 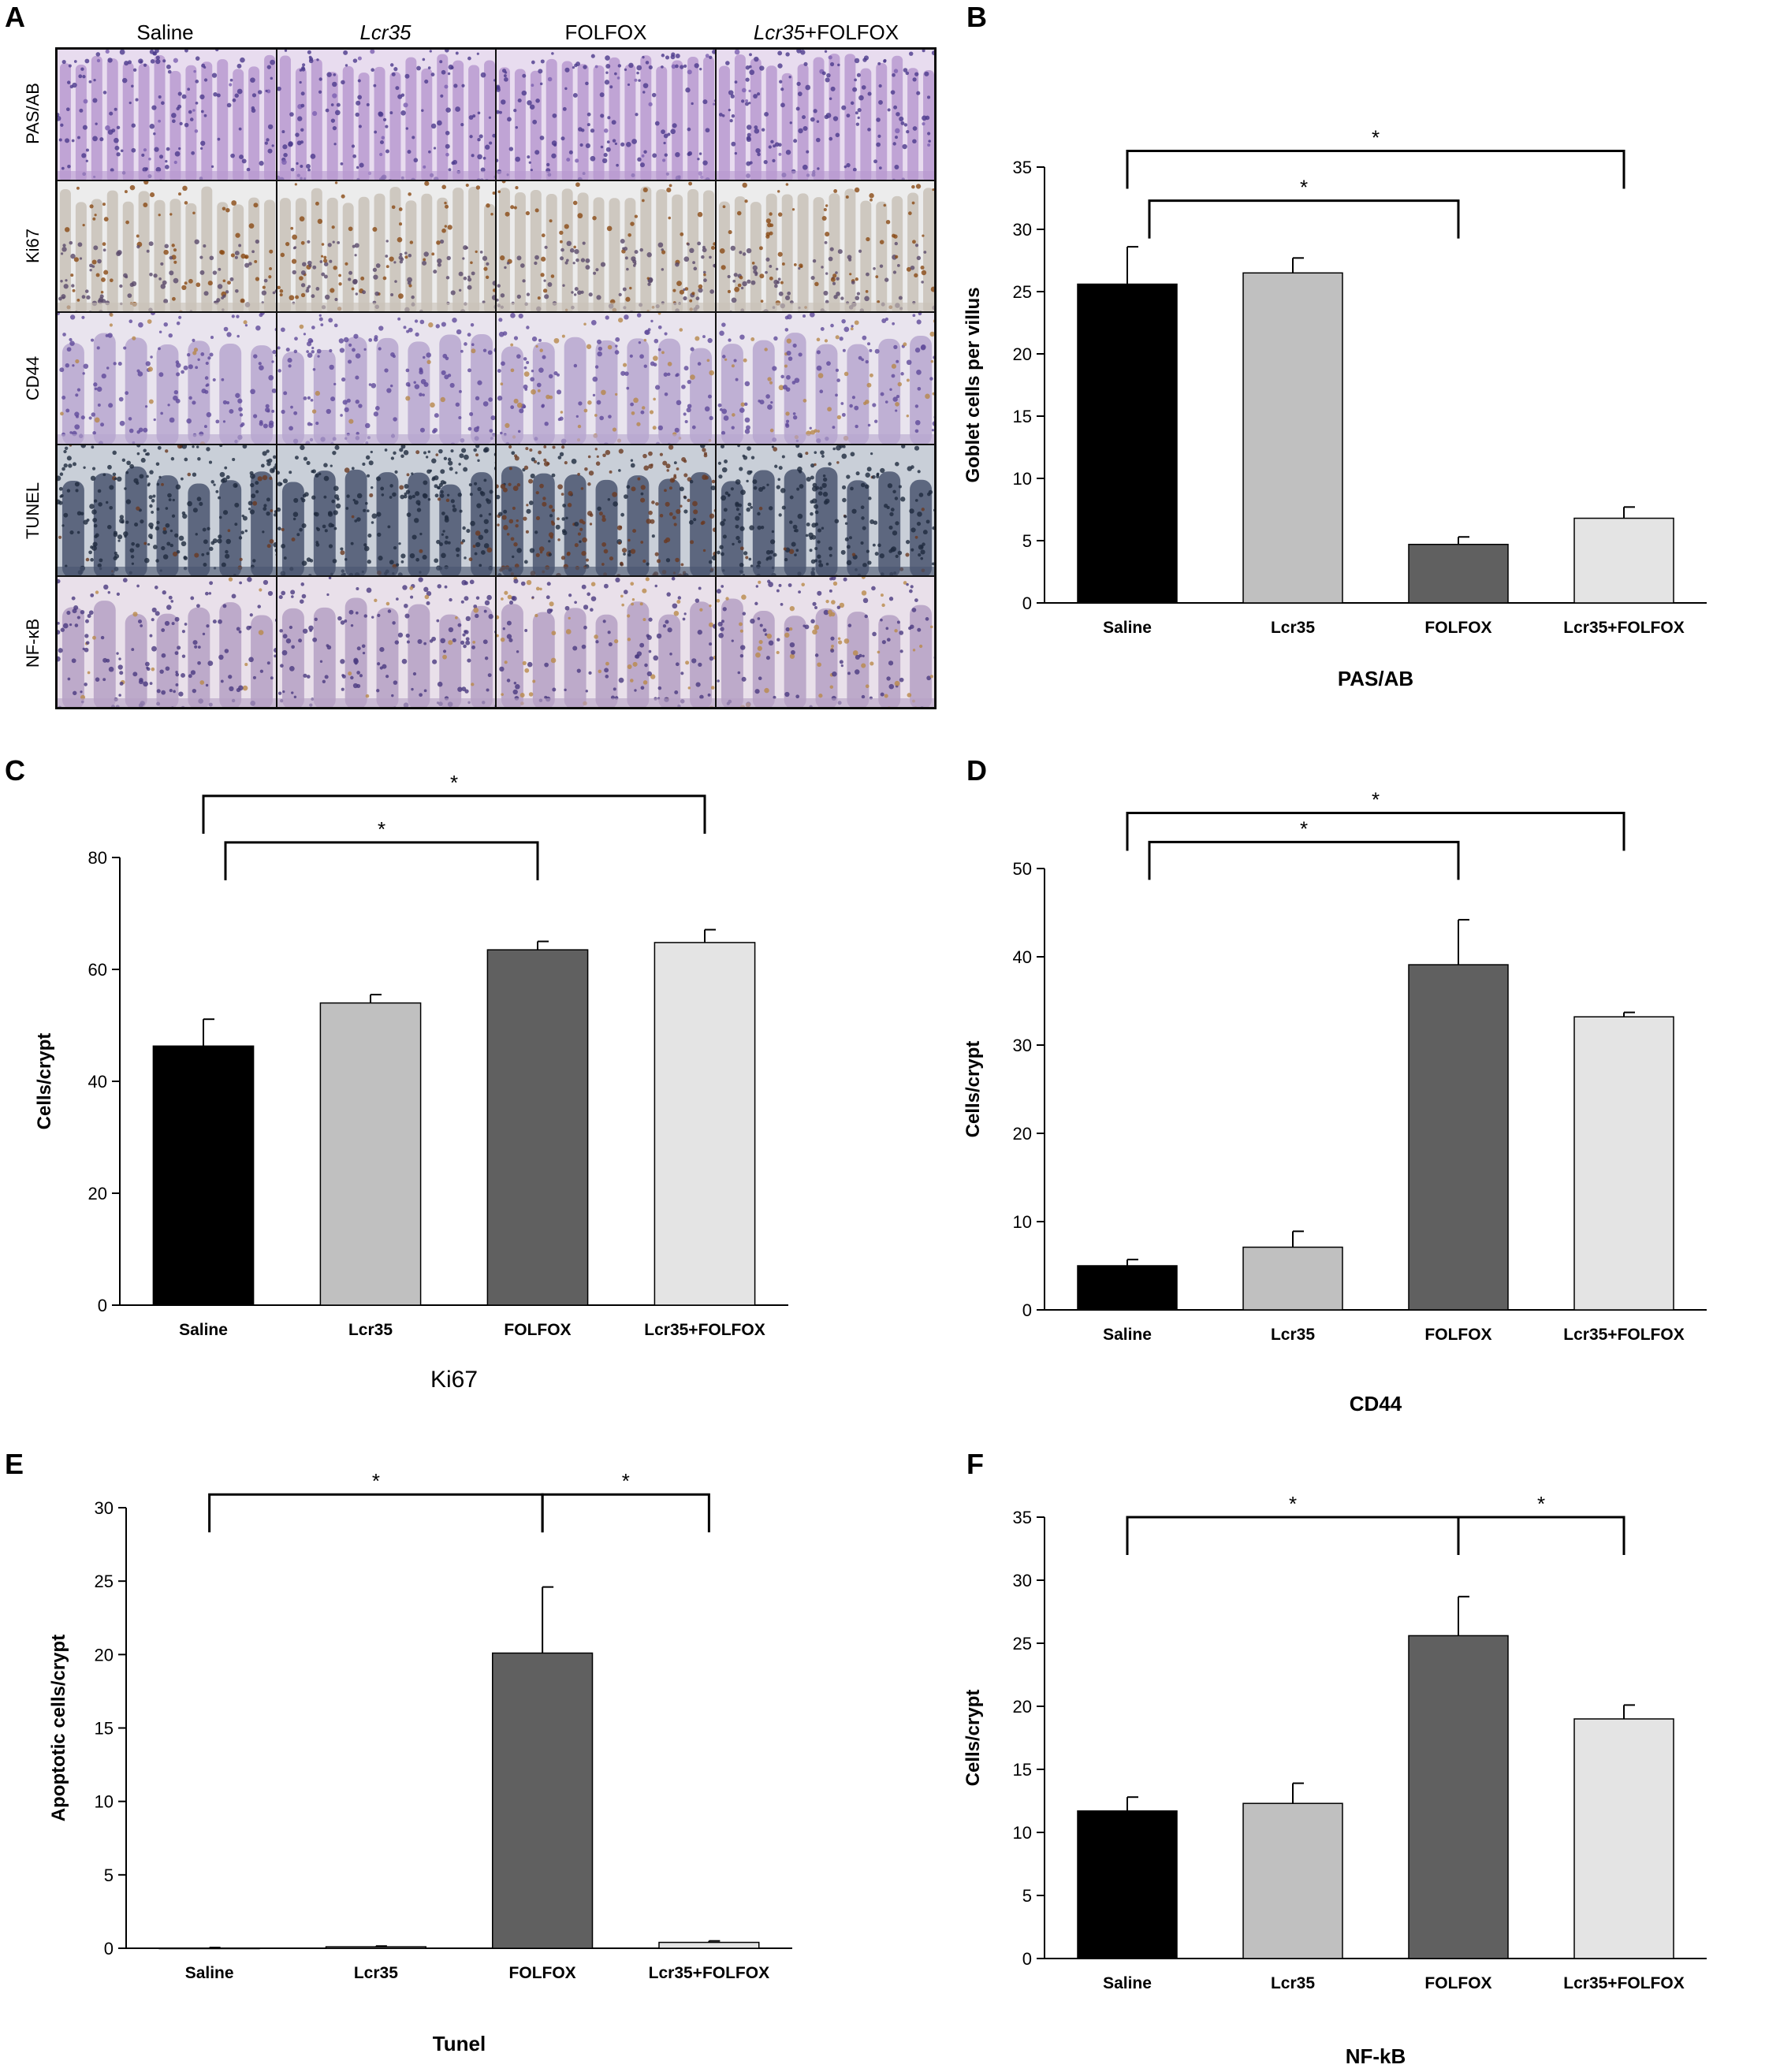 What do you see at coordinates (33, 114) in the screenshot?
I see `row-header: PAS/AB` at bounding box center [33, 114].